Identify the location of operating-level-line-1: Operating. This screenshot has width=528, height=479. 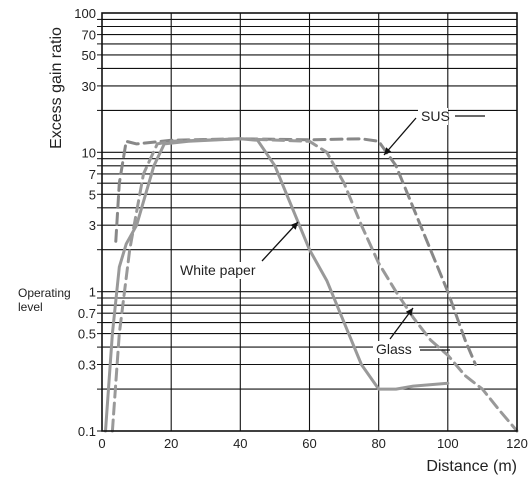
(44, 293).